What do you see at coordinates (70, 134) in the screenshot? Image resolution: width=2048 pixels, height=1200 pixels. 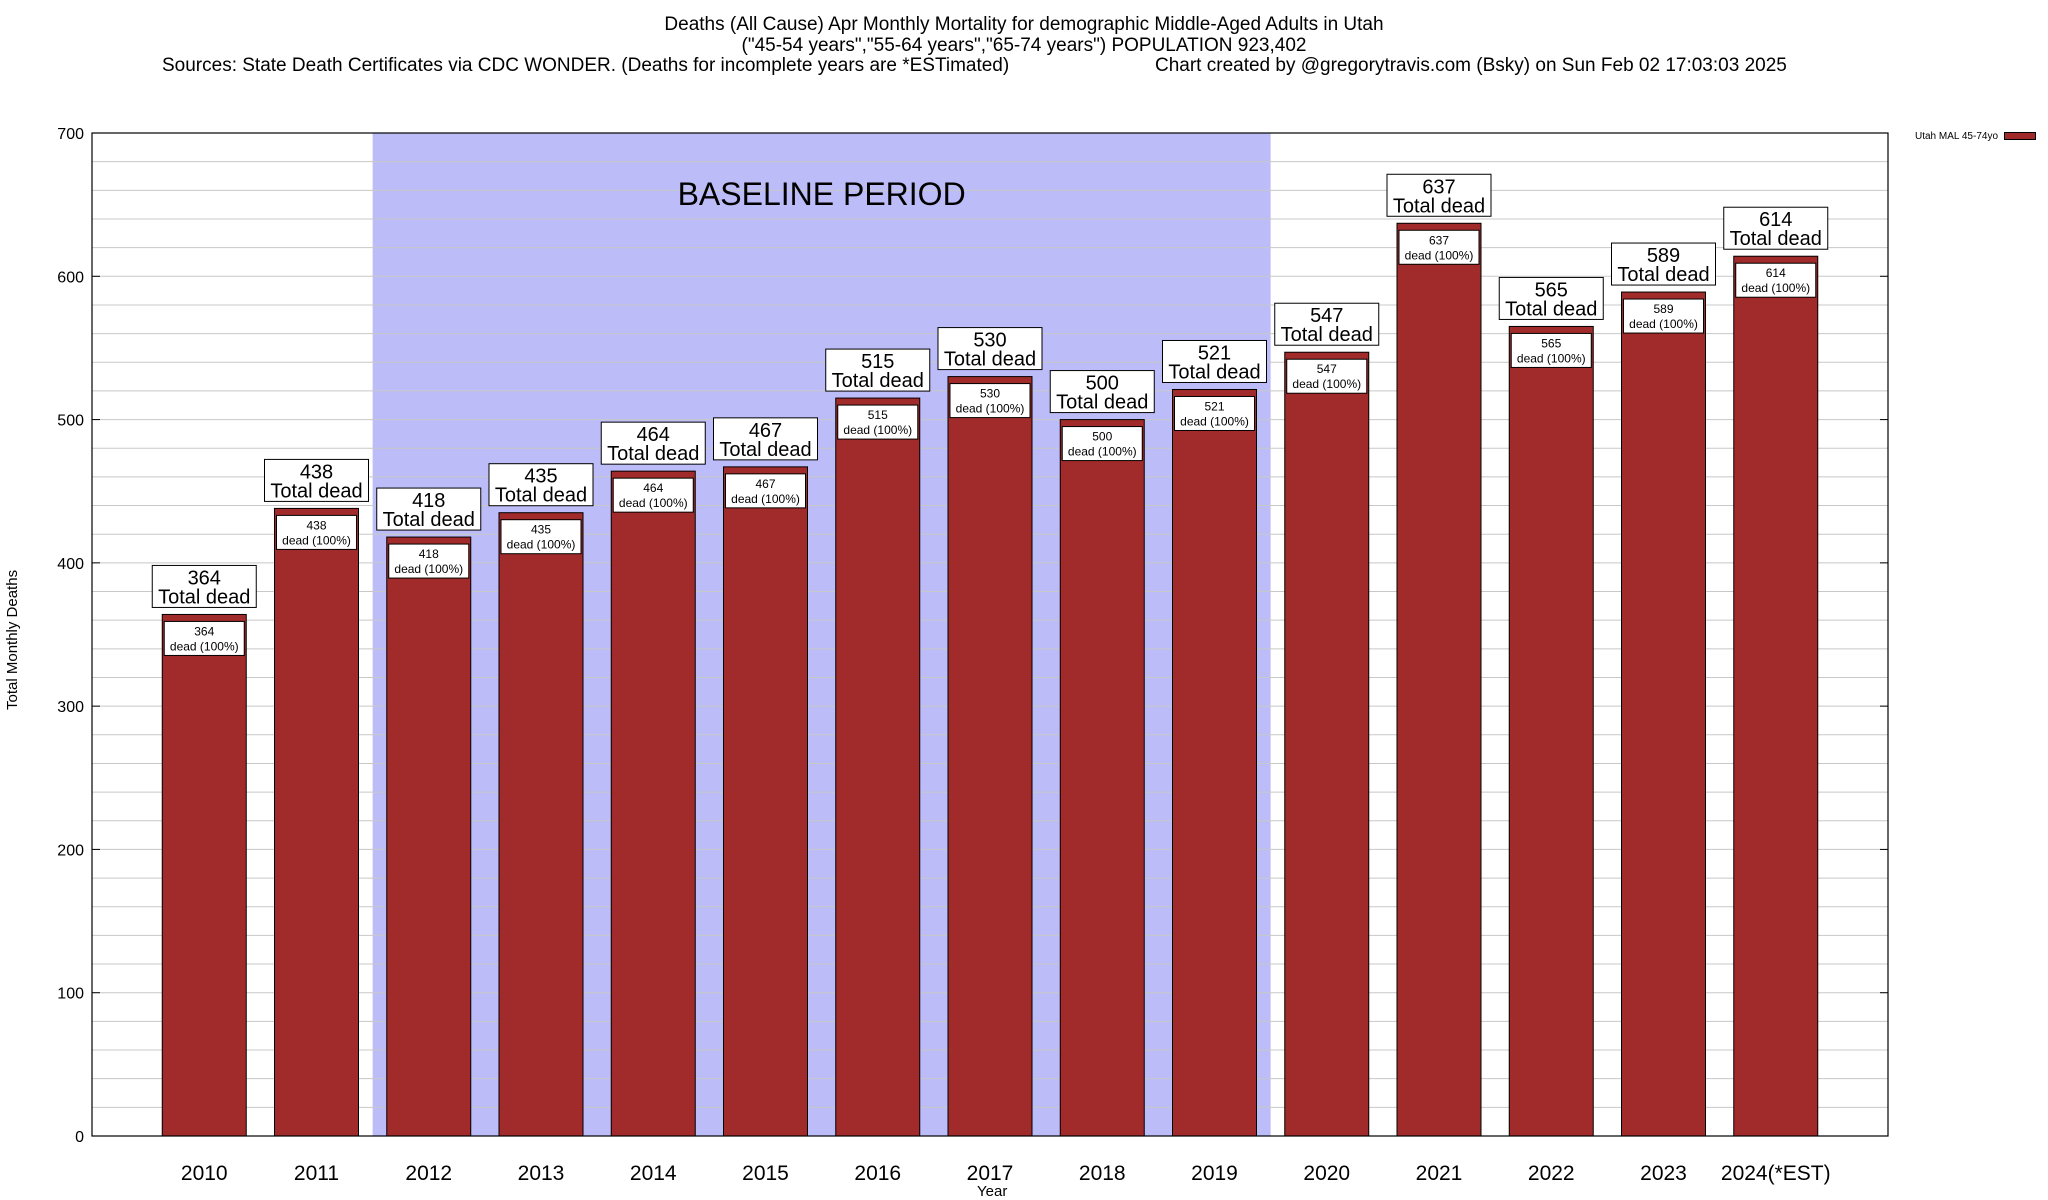 I see `y-tick-label: 700` at bounding box center [70, 134].